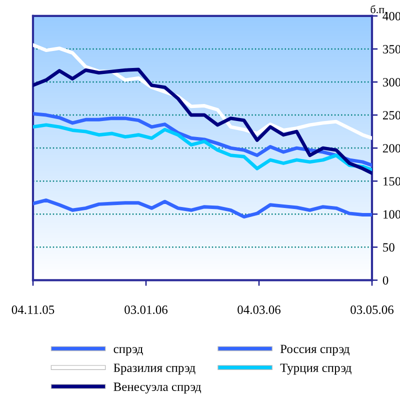 Image resolution: width=400 pixels, height=409 pixels. Describe the element at coordinates (259, 310) in the screenshot. I see `x-tick-label: 04.03.06` at that location.